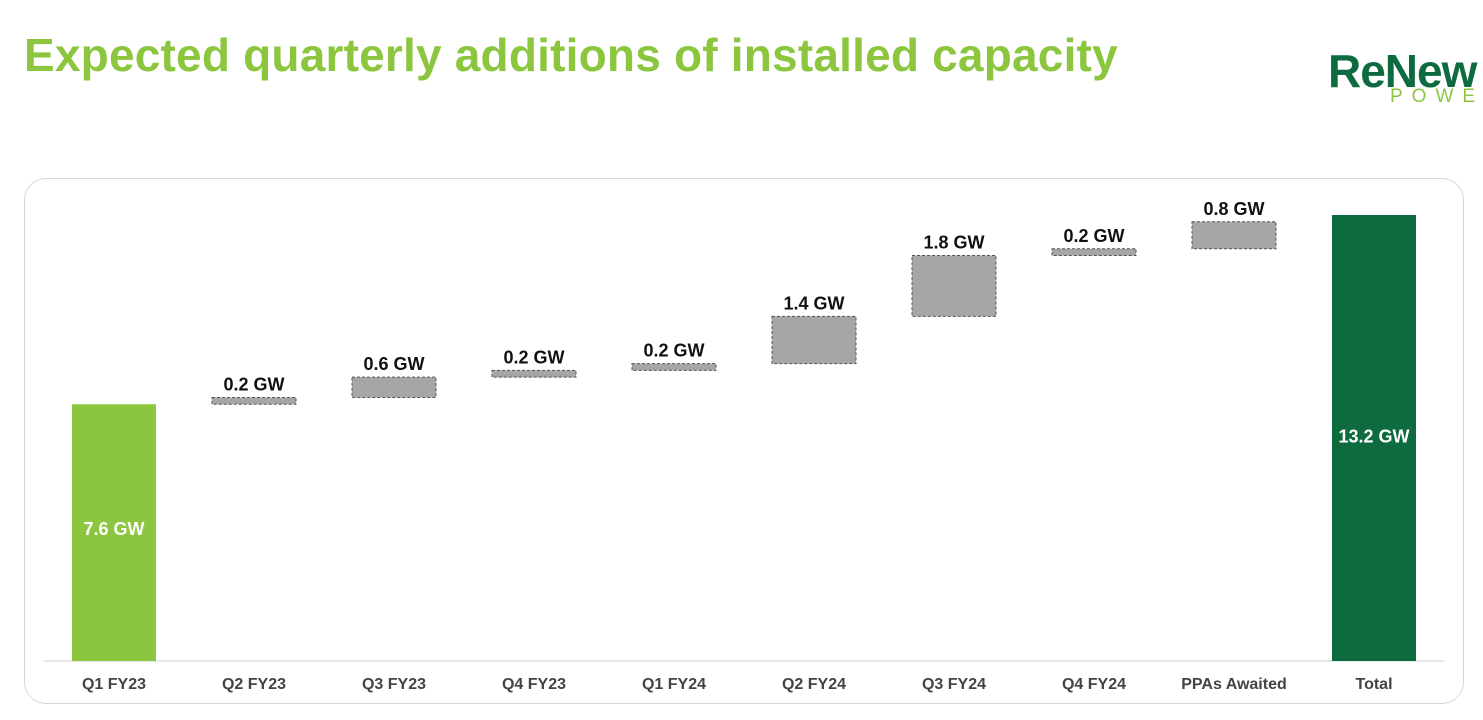 This screenshot has width=1483, height=720. What do you see at coordinates (394, 684) in the screenshot?
I see `x-tick-label: Q3 FY23` at bounding box center [394, 684].